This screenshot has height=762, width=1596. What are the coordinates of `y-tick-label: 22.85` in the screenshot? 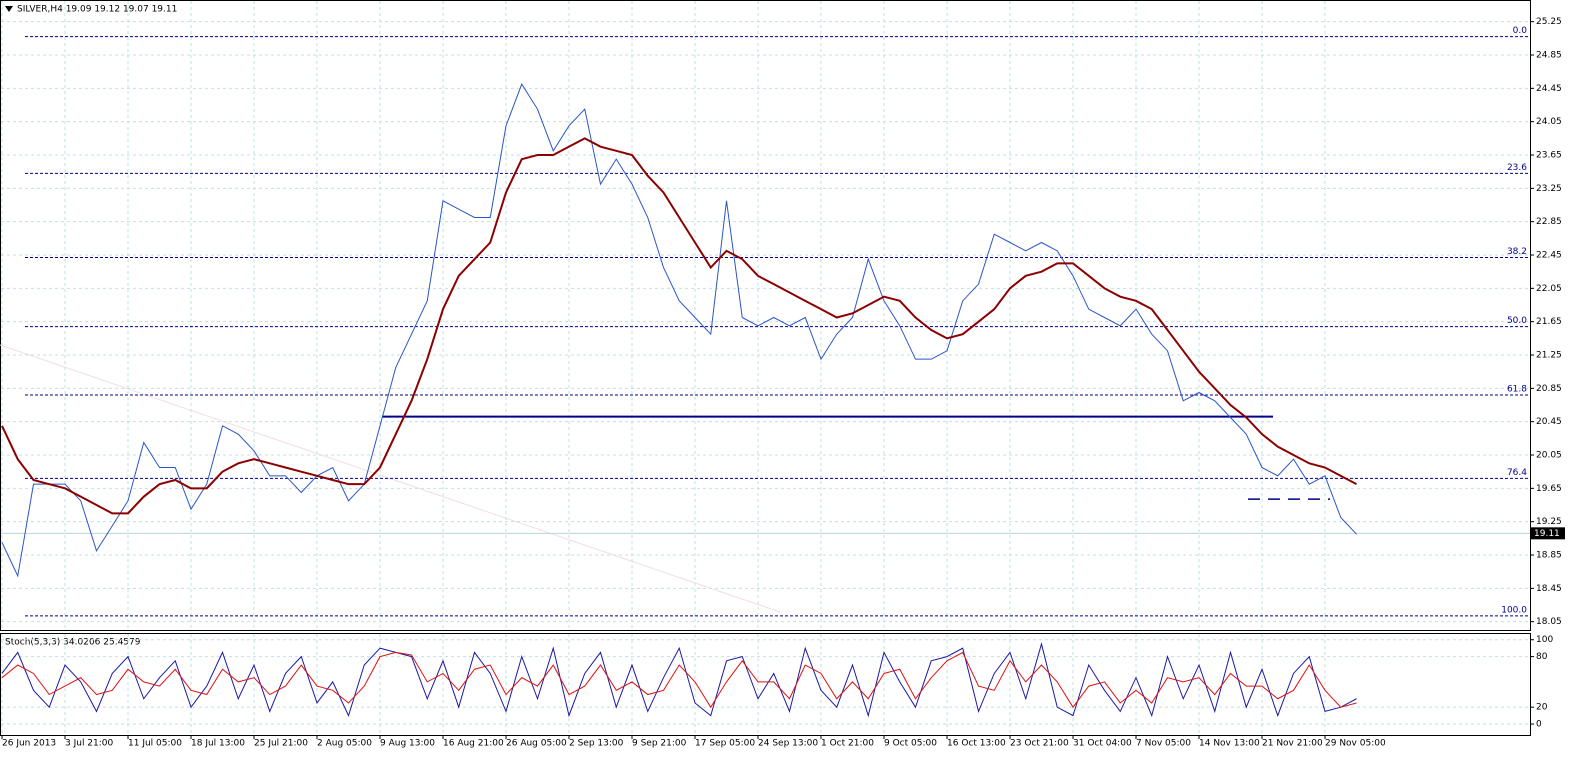 It's located at (1549, 222).